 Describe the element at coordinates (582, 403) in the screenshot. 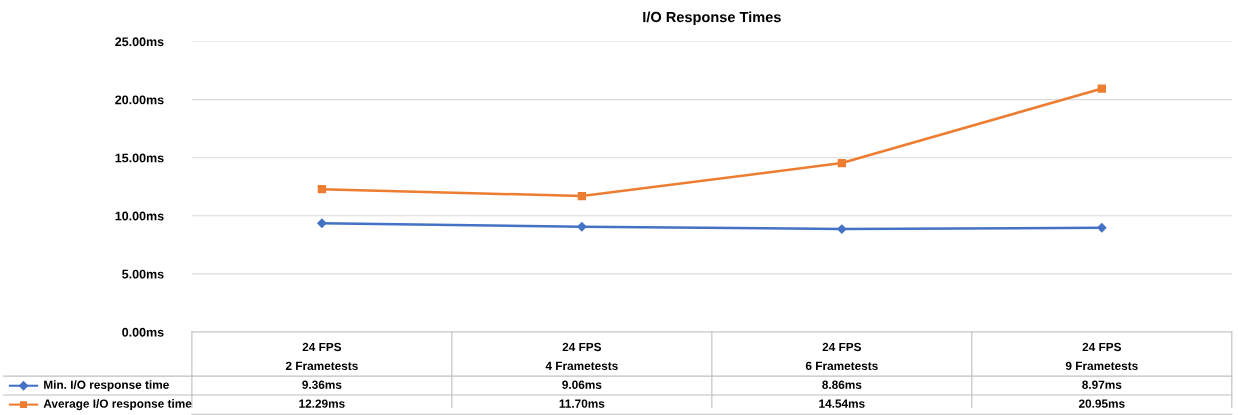

I see `data-label: 11.70ms` at that location.